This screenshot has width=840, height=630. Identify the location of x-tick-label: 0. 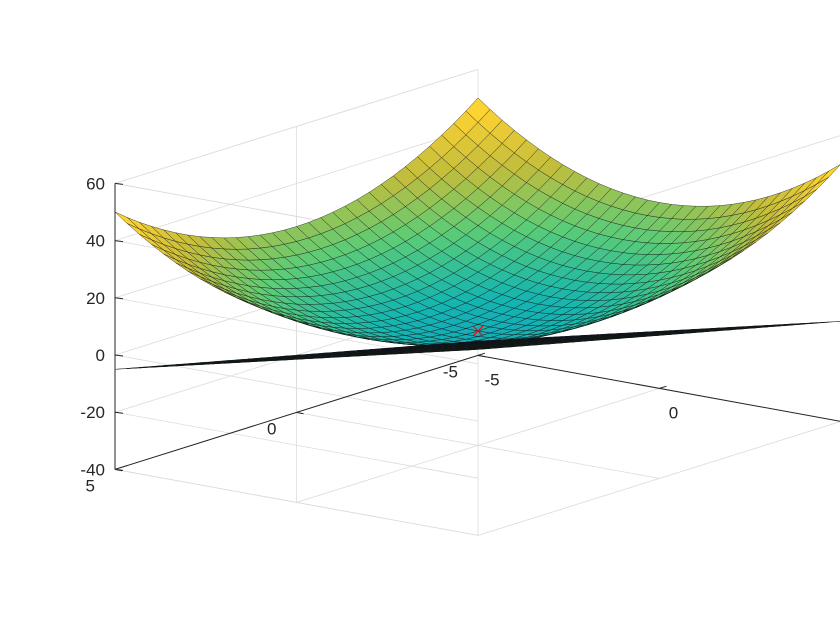
(673, 412).